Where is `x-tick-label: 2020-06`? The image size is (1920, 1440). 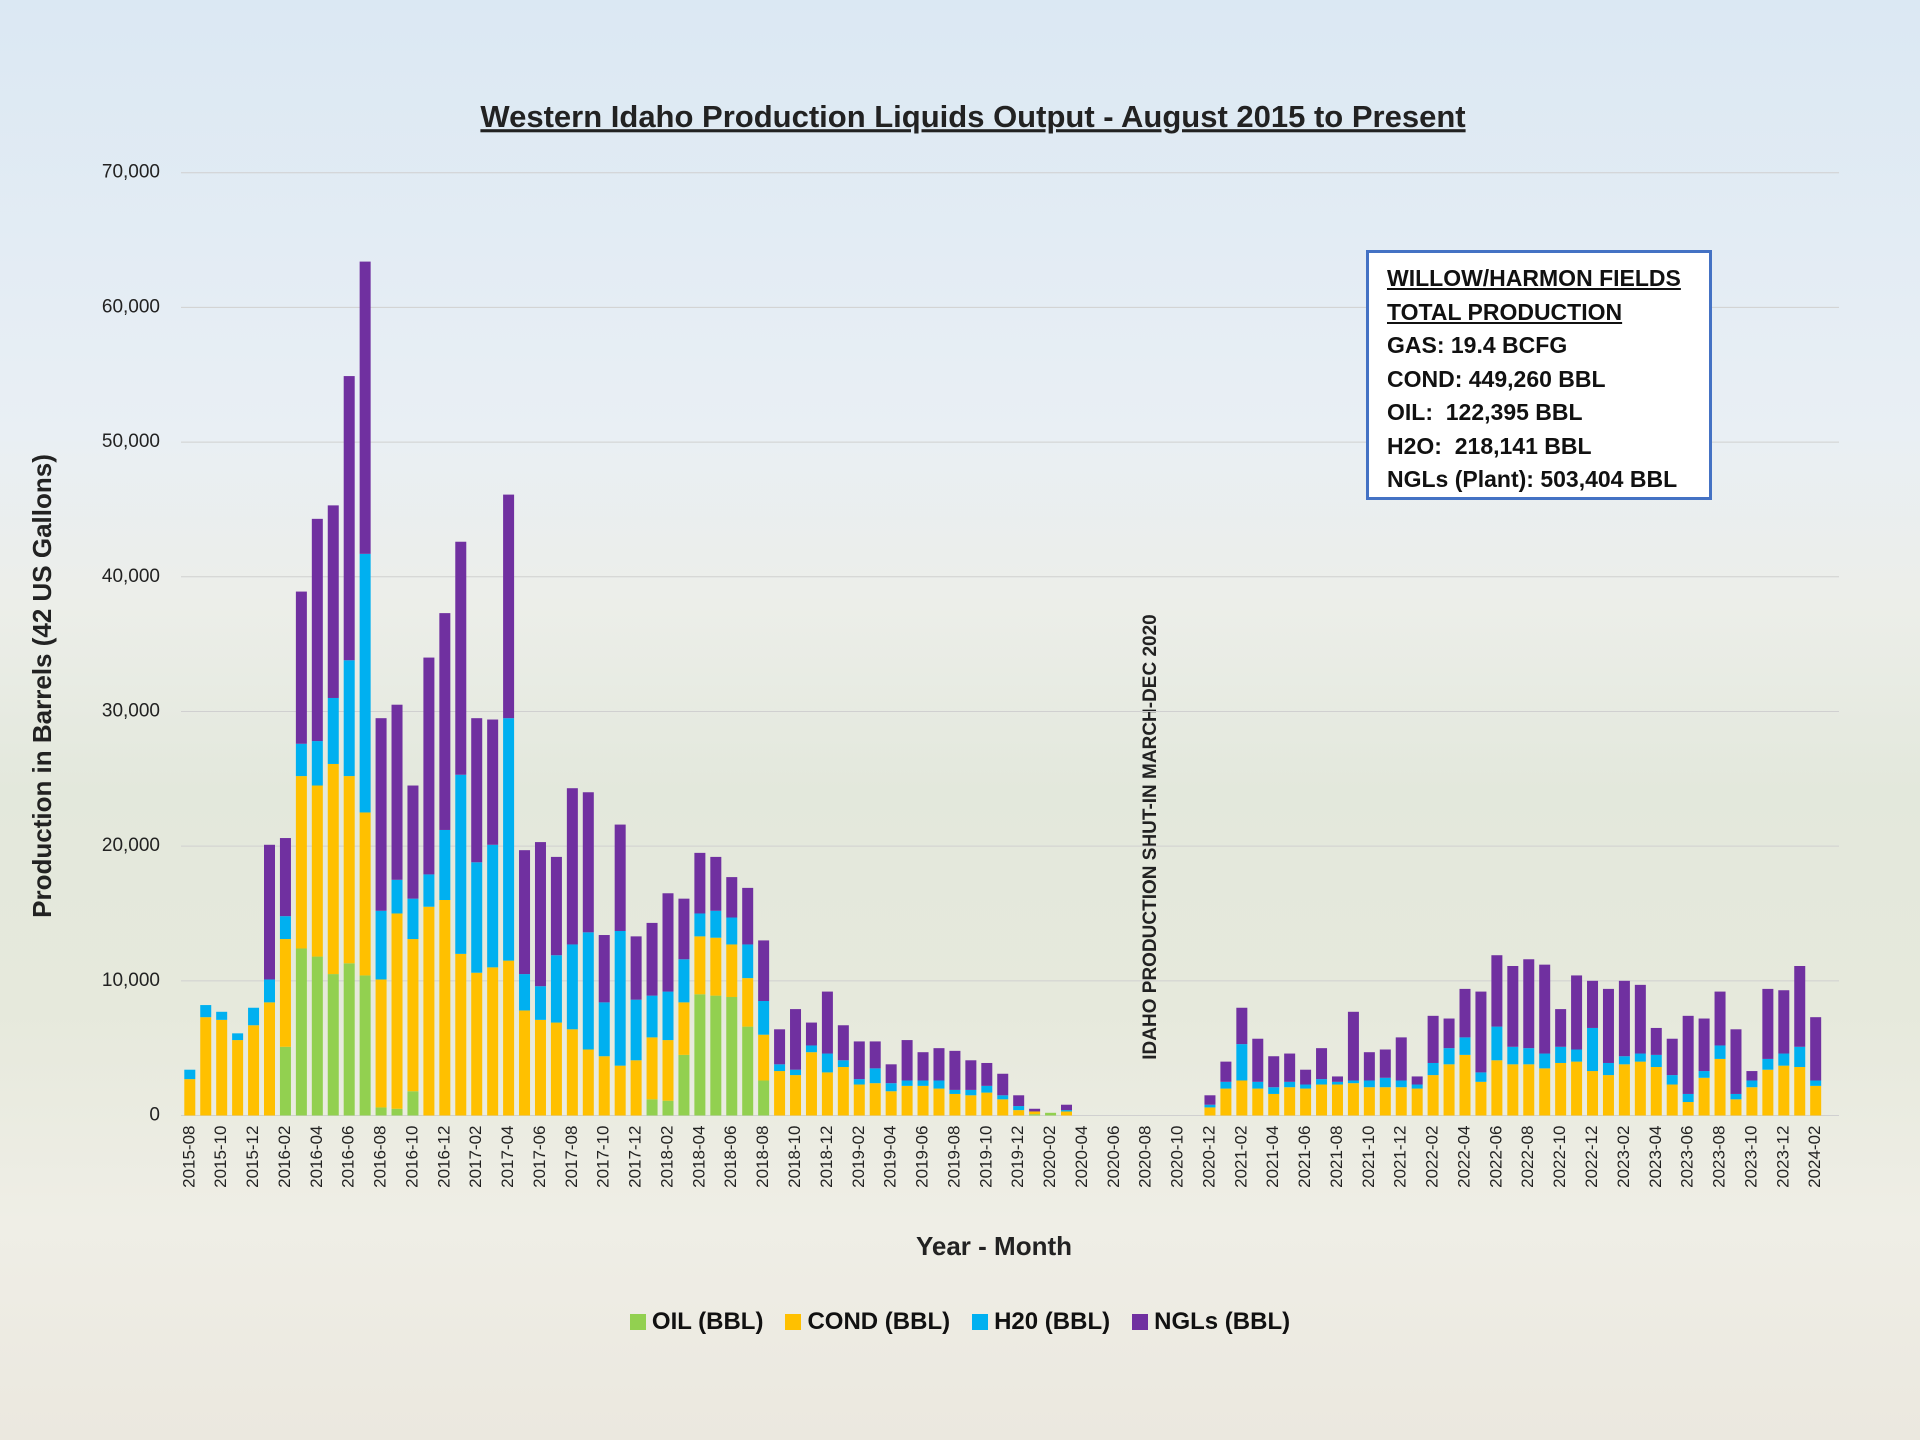
x-tick-label: 2020-06 is located at coordinates (1113, 1157).